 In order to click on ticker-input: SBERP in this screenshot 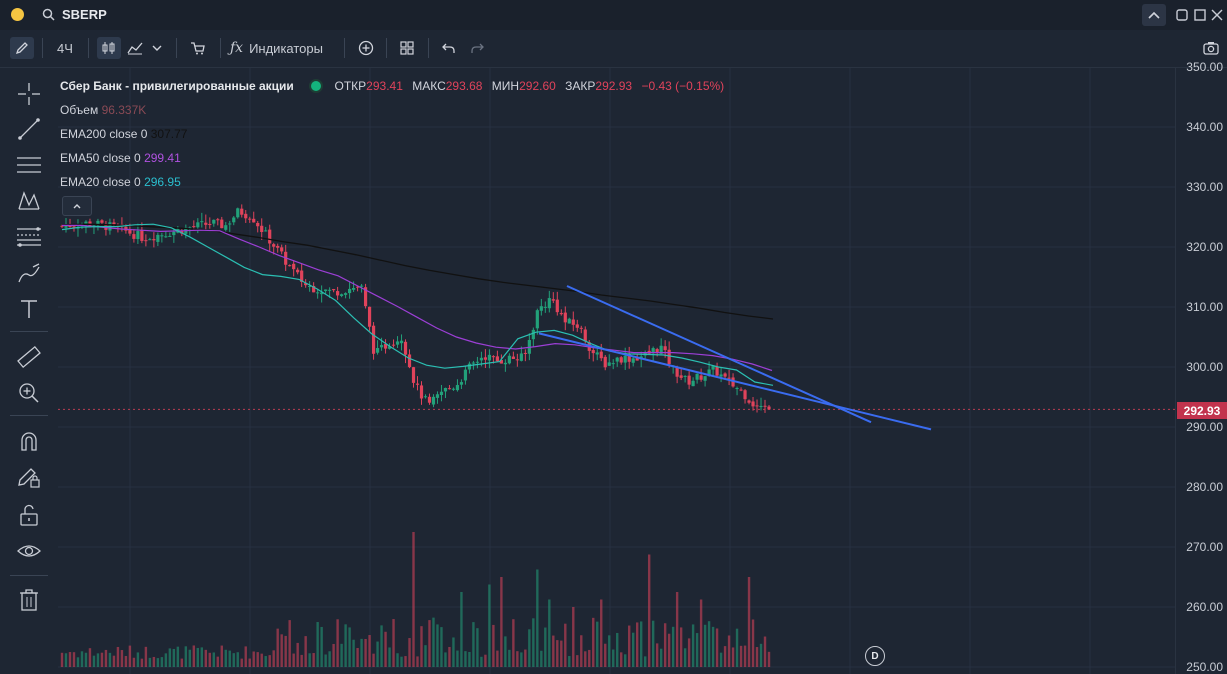, I will do `click(84, 14)`.